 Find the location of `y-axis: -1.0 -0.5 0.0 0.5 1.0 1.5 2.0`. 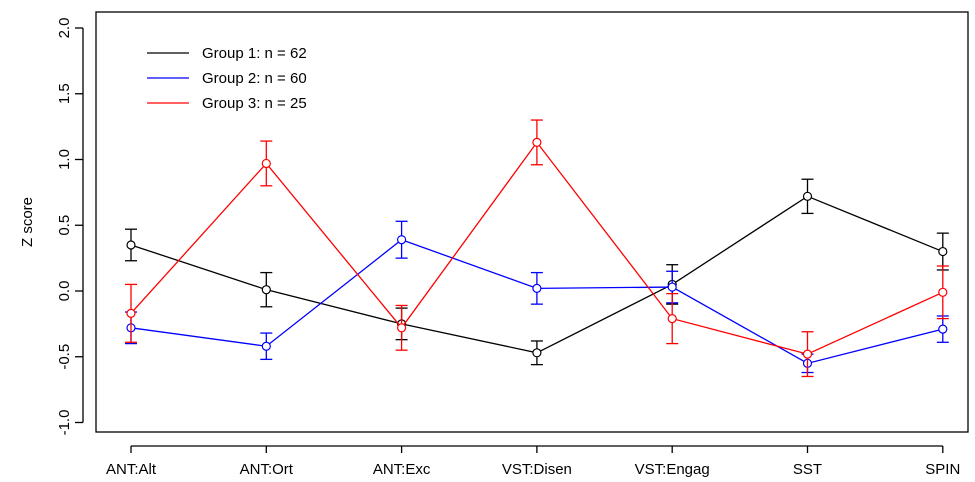

y-axis: -1.0 -0.5 0.0 0.5 1.0 1.5 2.0 is located at coordinates (70, 227).